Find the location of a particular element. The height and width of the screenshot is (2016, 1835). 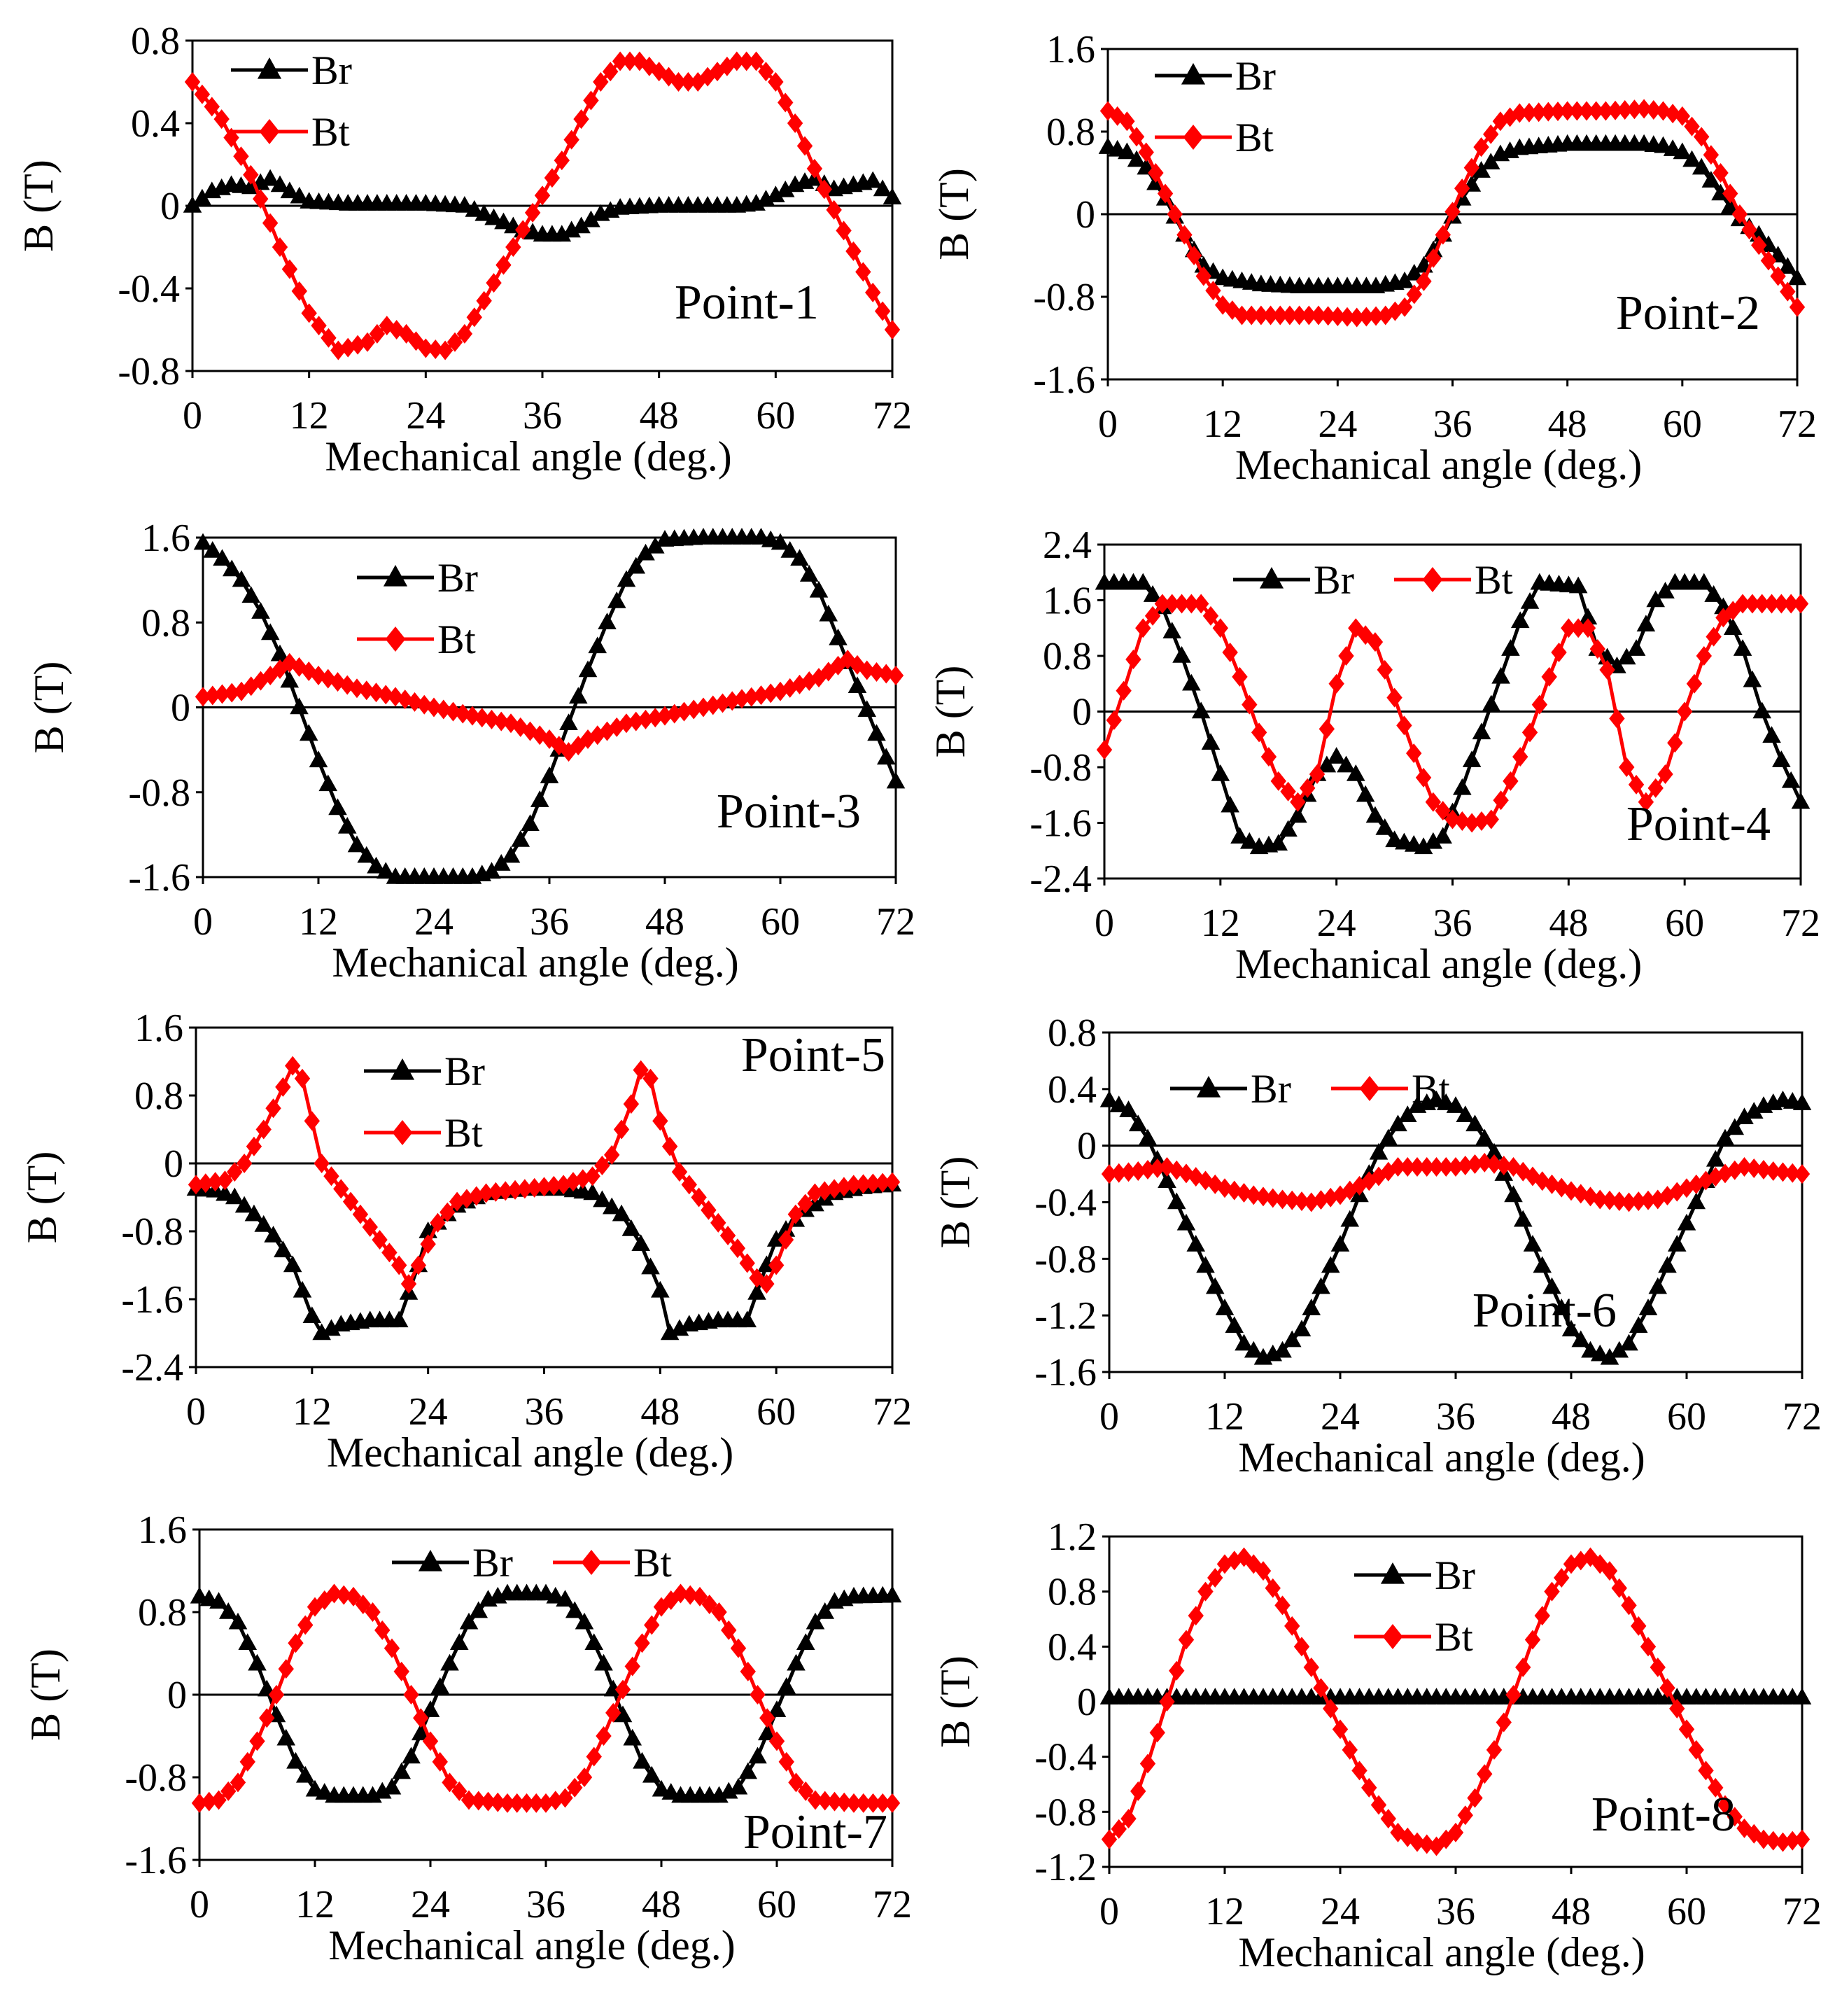

y-tick-label: 0 is located at coordinates (177, 1695).